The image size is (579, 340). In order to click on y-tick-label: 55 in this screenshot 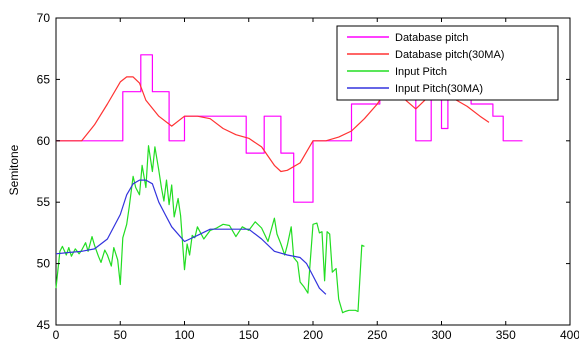, I will do `click(44, 202)`.